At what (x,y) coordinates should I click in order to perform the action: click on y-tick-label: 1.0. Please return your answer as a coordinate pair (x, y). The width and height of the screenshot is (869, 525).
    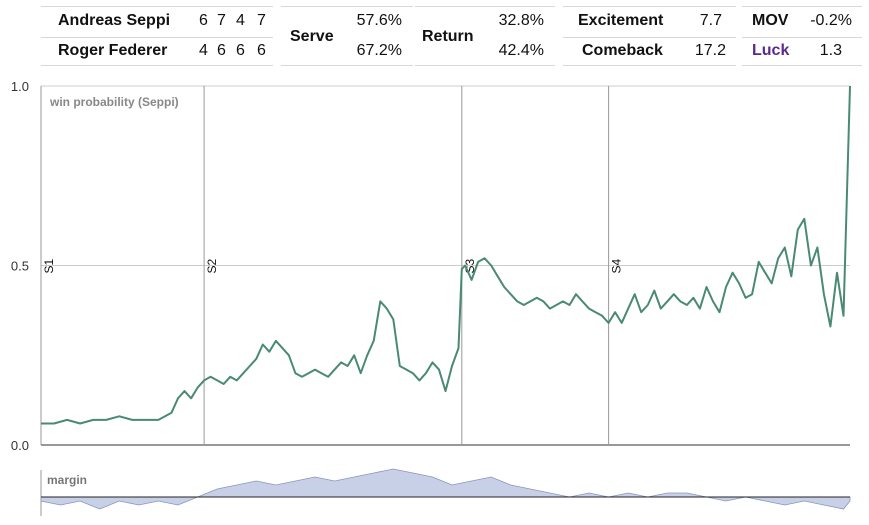
    Looking at the image, I should click on (20, 86).